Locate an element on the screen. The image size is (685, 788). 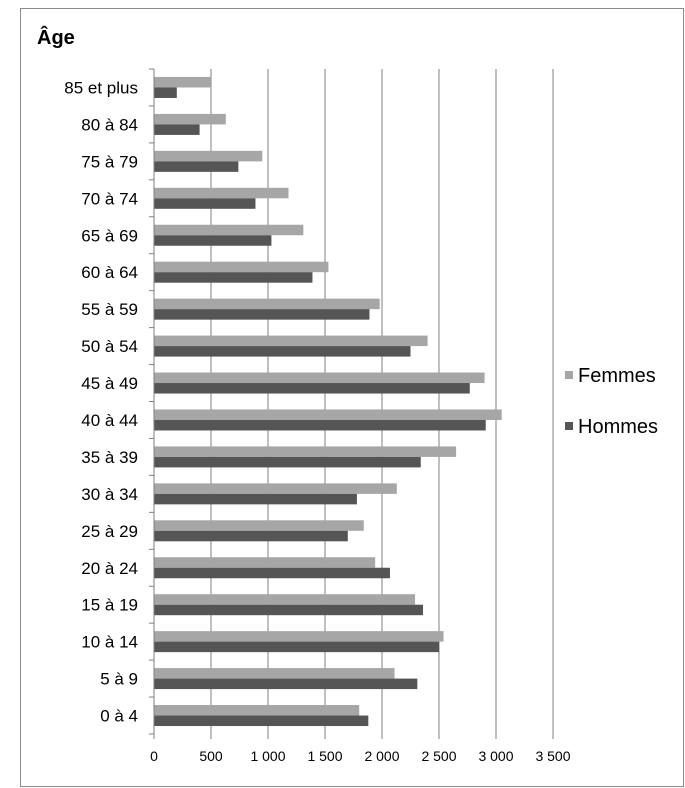
category-label: 80 à 84 is located at coordinates (109, 124).